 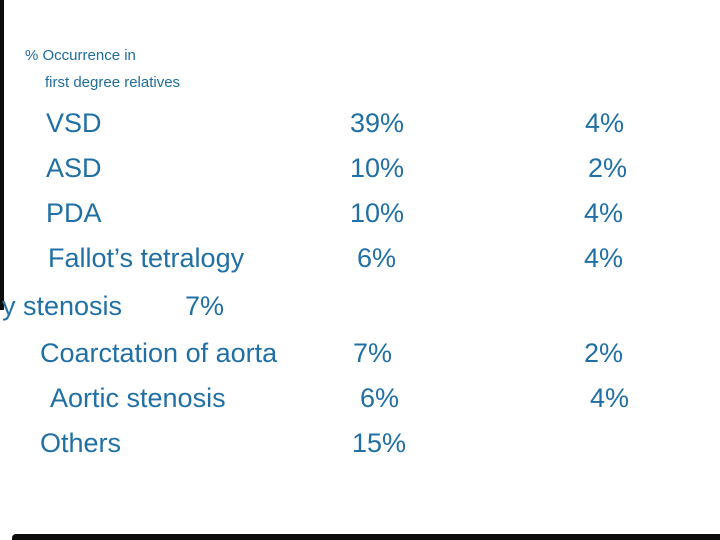 I want to click on table-row: Aortic stenosis 6% 4%, so click(x=360, y=398).